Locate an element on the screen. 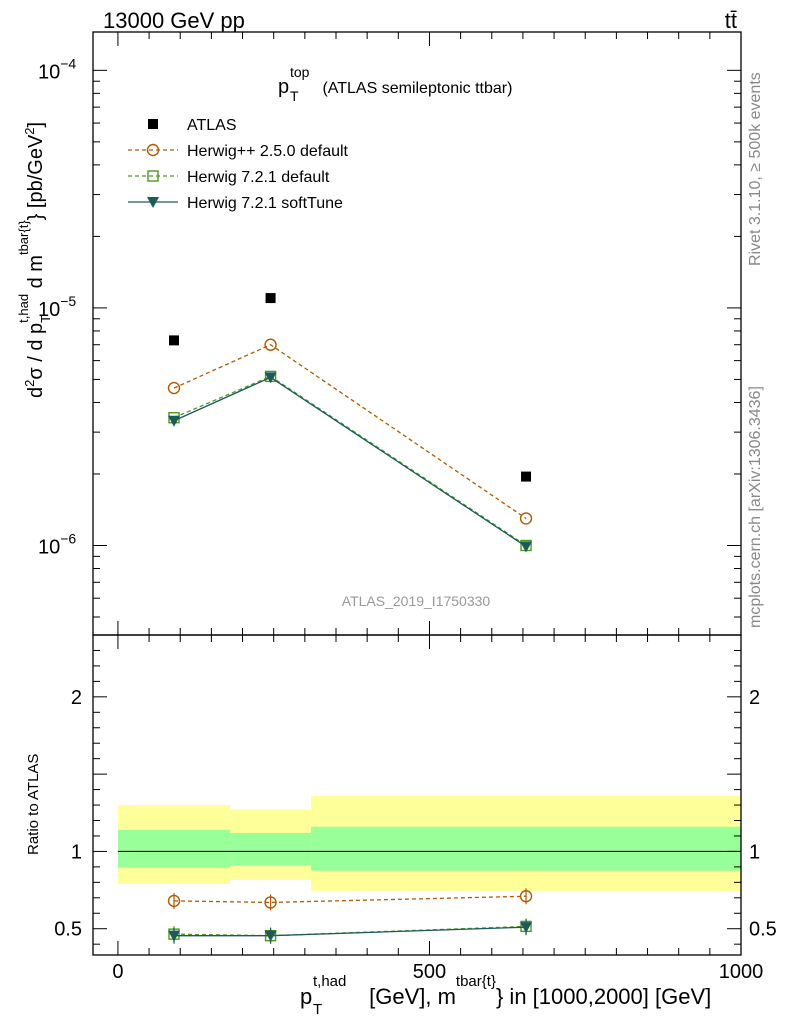 Image resolution: width=786 pixels, height=1024 pixels. y-tick-label-ratio-right: 1 is located at coordinates (754, 852).